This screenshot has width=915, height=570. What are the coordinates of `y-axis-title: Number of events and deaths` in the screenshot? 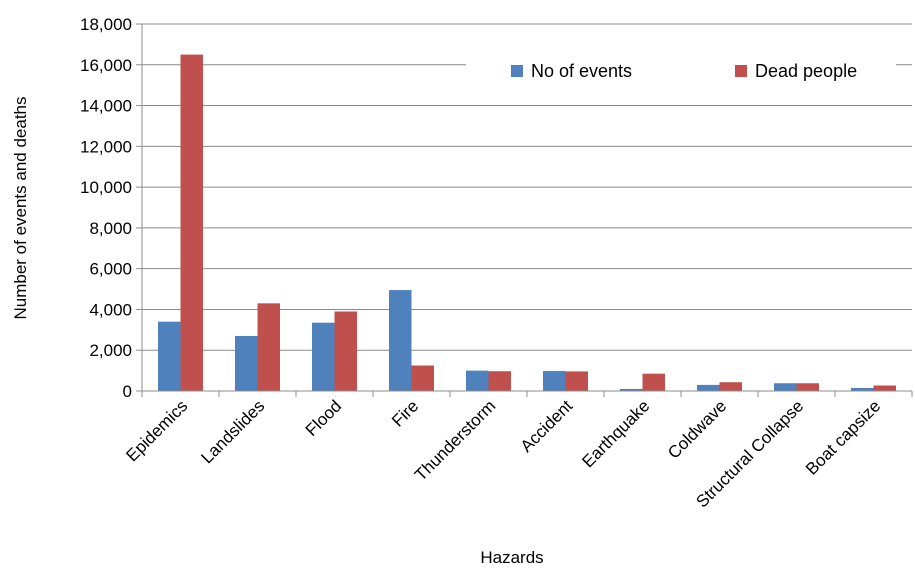 It's located at (20, 207).